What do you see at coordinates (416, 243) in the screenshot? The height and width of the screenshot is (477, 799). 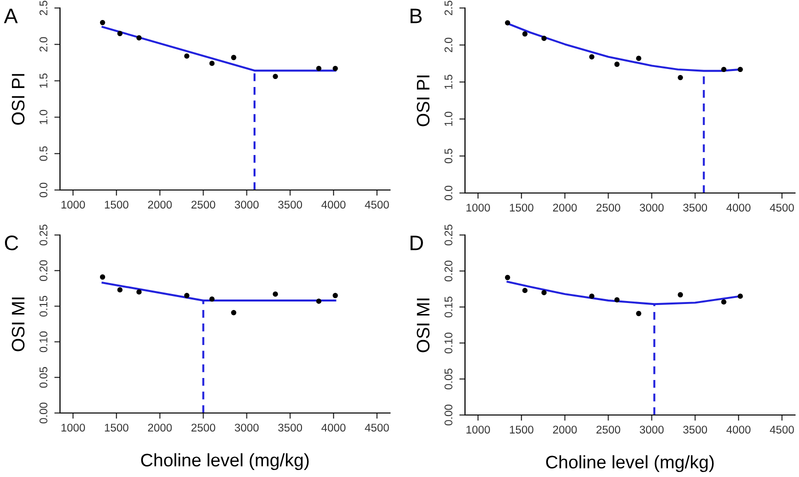 I see `chart-title: D` at bounding box center [416, 243].